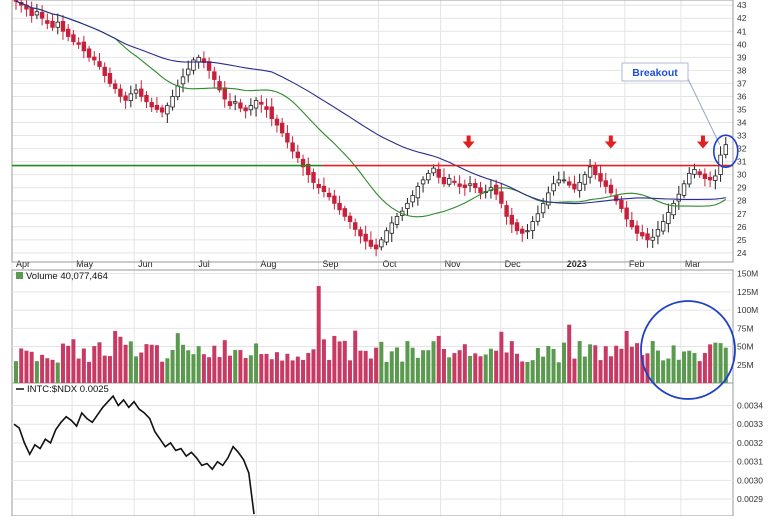 This screenshot has width=780, height=521. I want to click on x-axis-label: Aug, so click(268, 264).